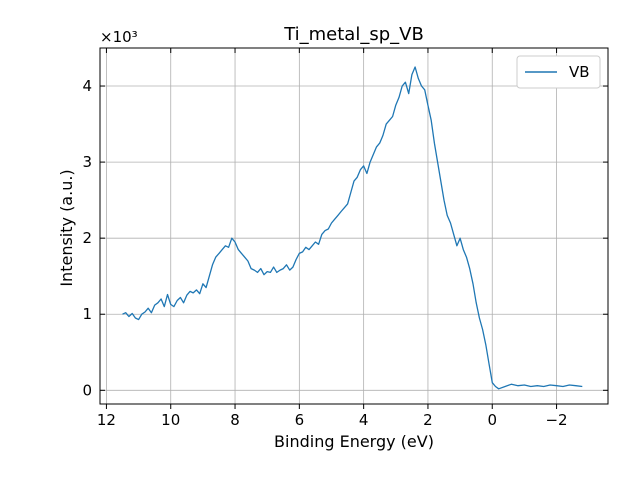 The height and width of the screenshot is (480, 640). I want to click on y-tick-label: 1, so click(87, 314).